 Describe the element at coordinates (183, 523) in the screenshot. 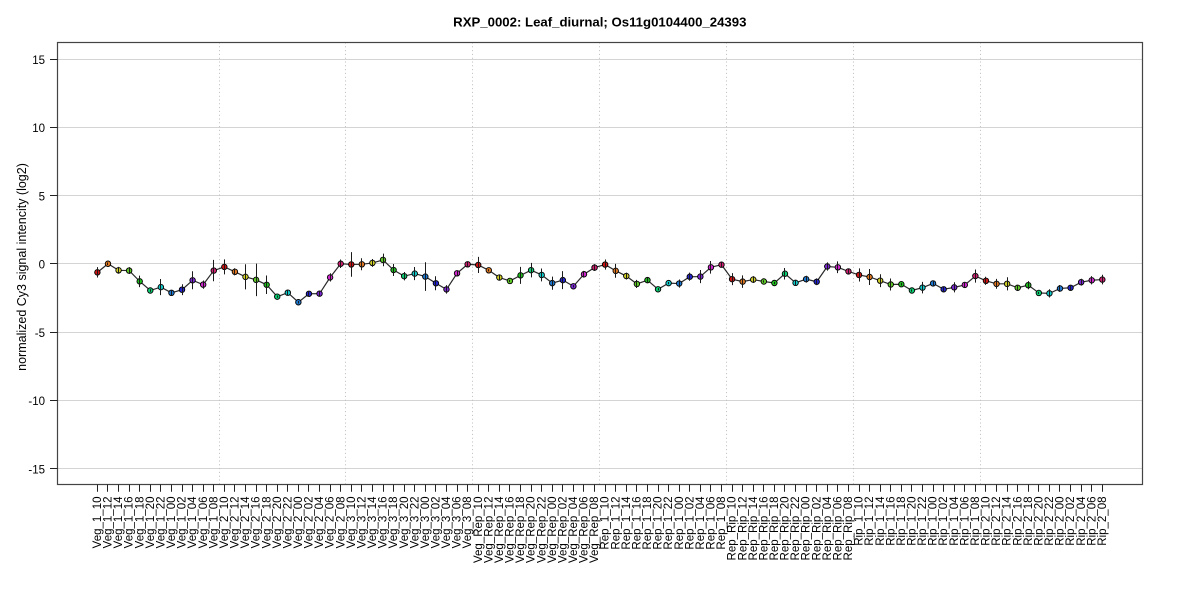

I see `svg-text: Veg_1_02` at that location.